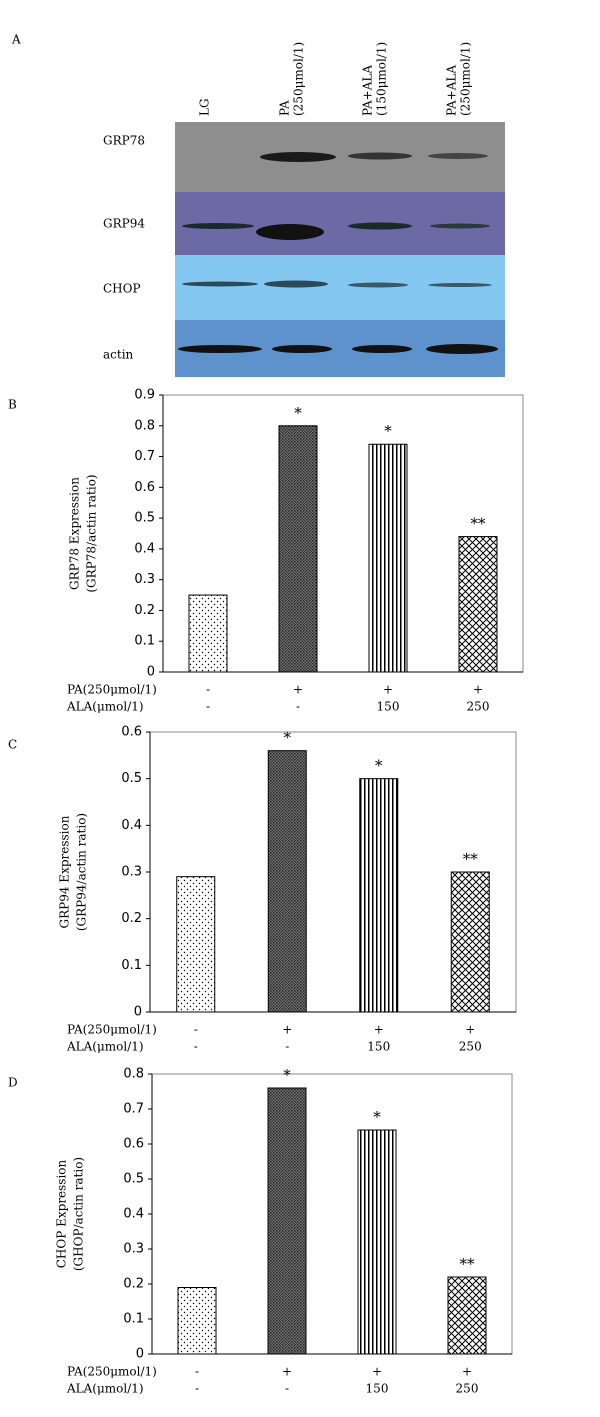  I want to click on row-label: CHOP, so click(122, 289).